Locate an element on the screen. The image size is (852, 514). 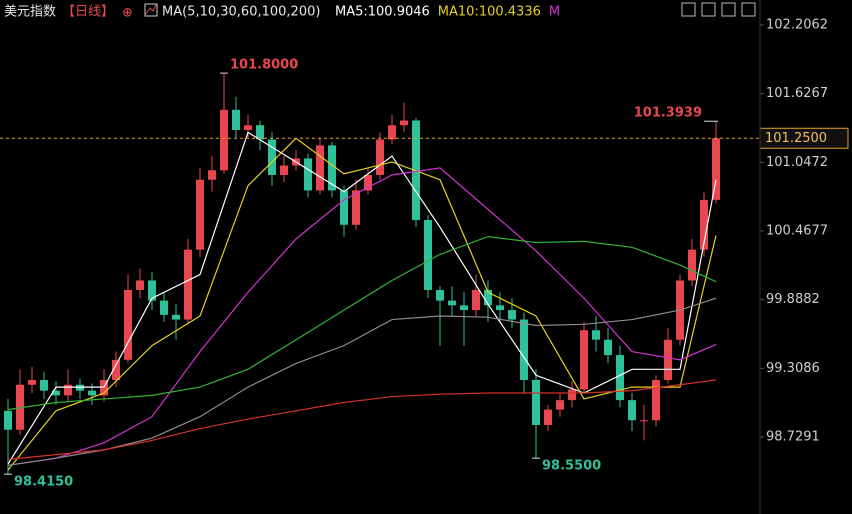
annotation: 98.5500 is located at coordinates (571, 466).